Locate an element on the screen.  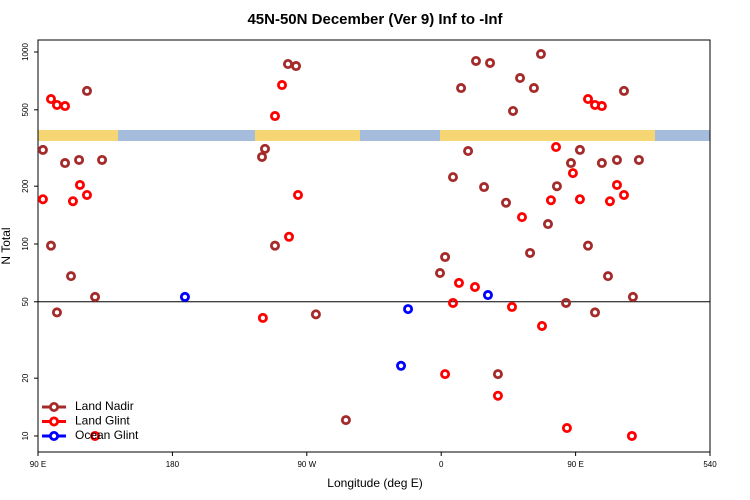
y-tick-label: 1000 is located at coordinates (25, 52).